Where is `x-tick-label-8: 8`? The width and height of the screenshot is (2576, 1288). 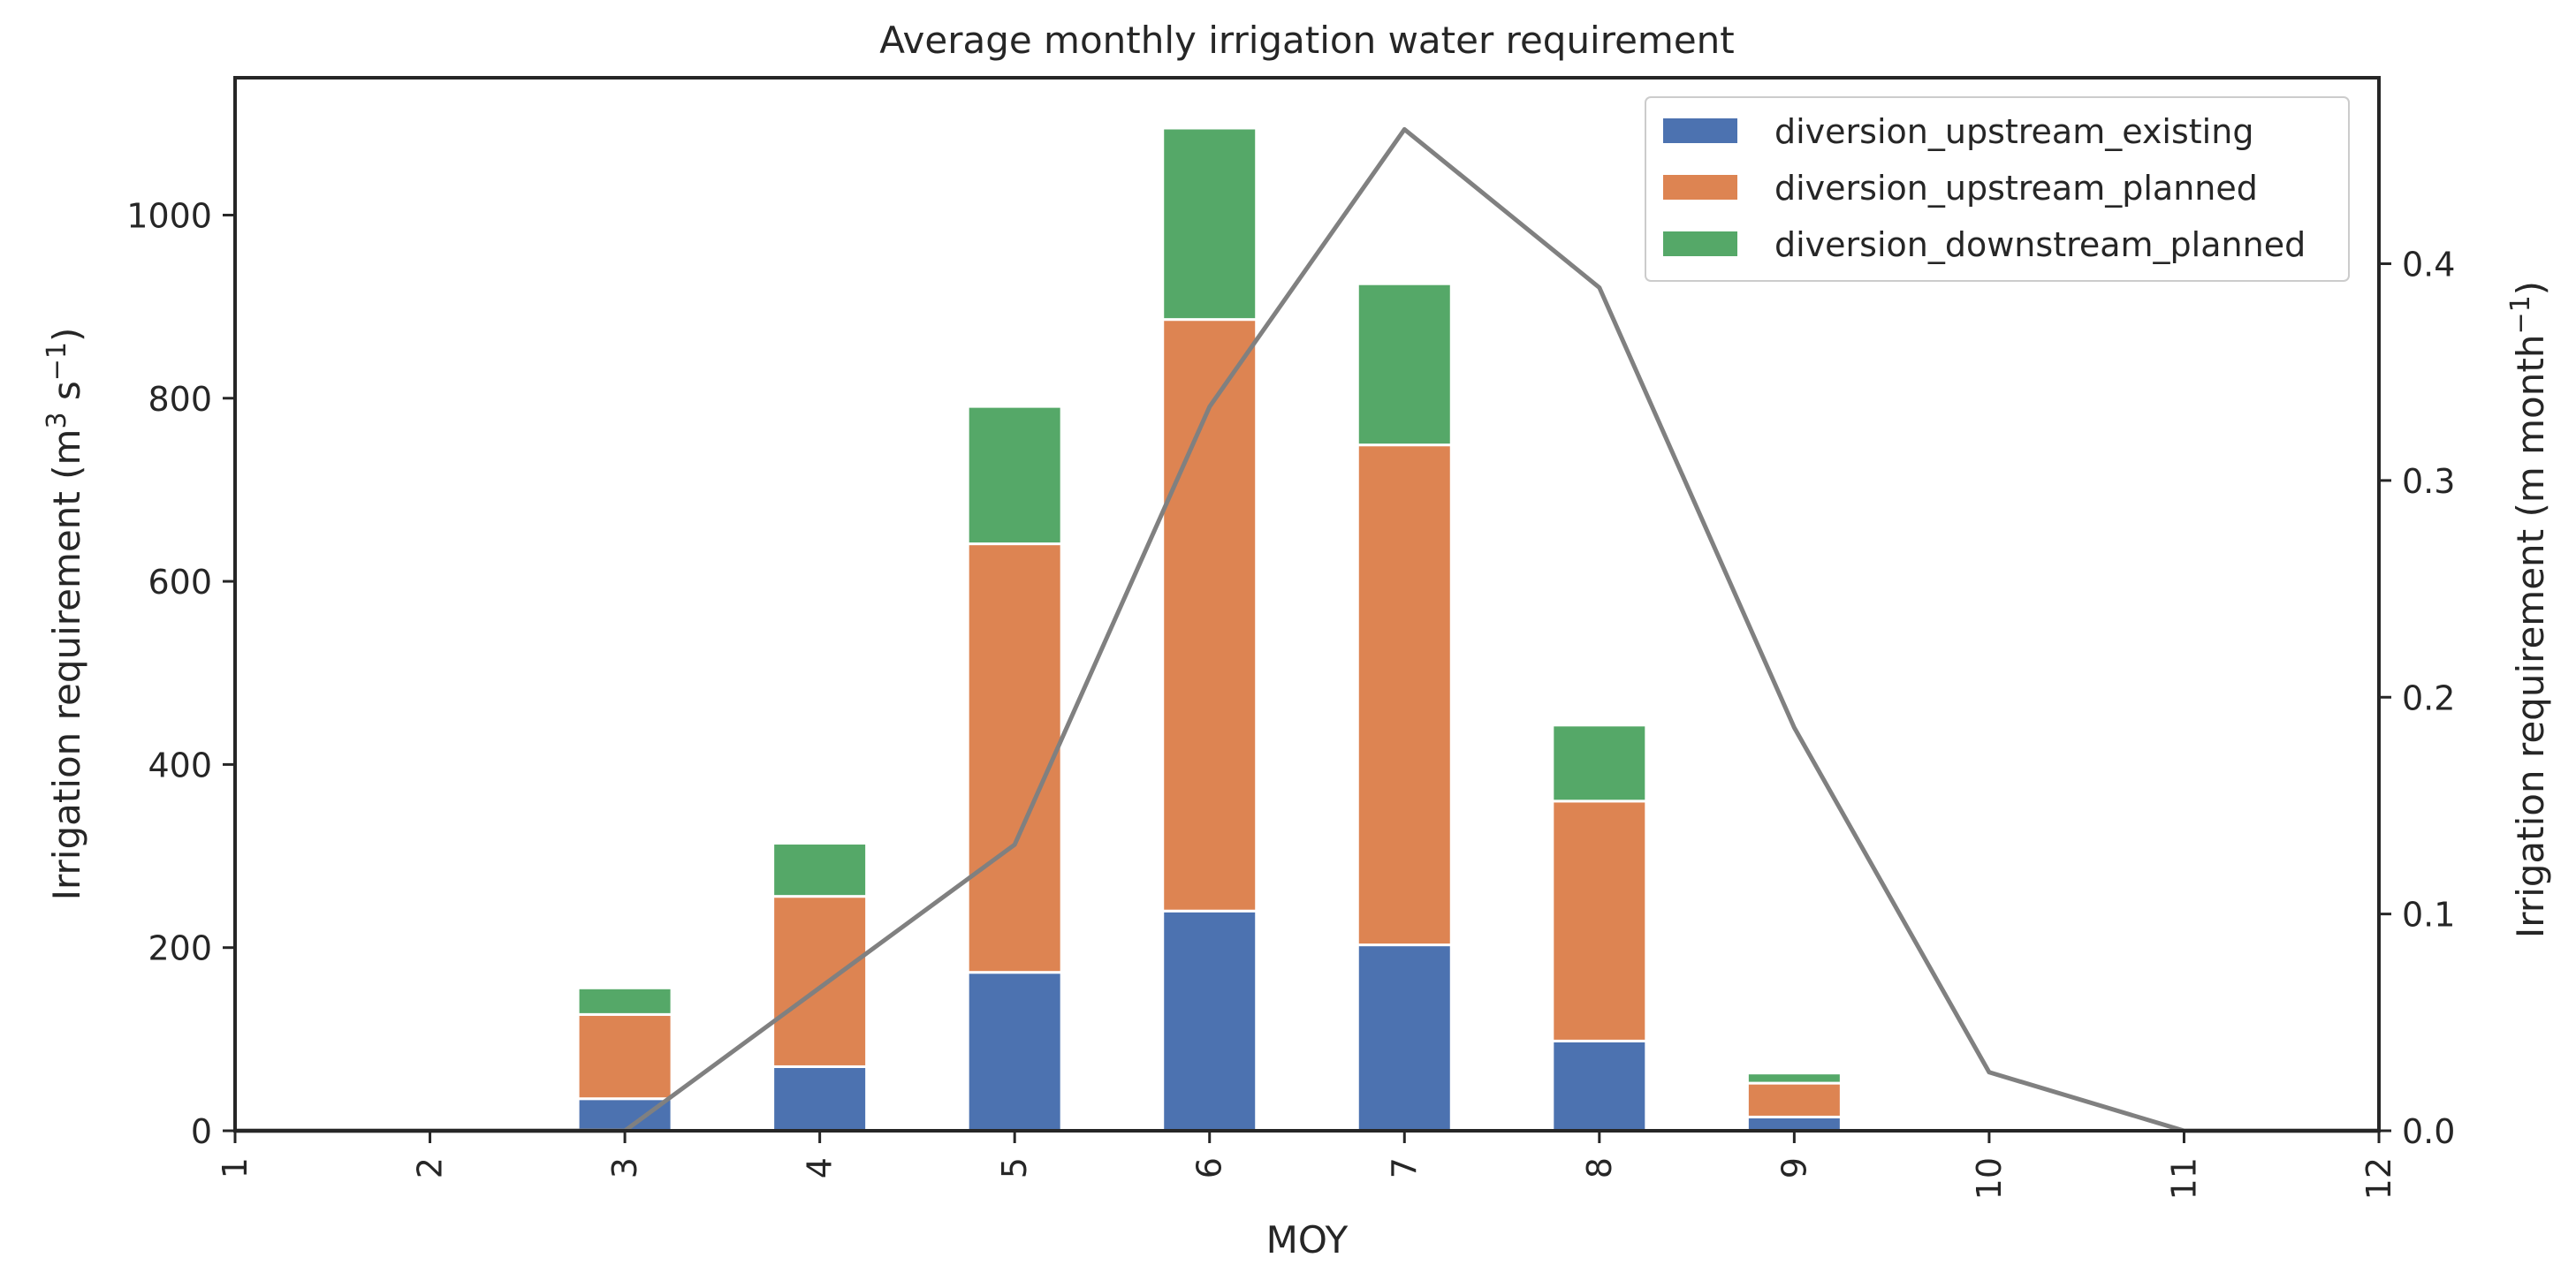
x-tick-label-8: 8 is located at coordinates (1600, 1167).